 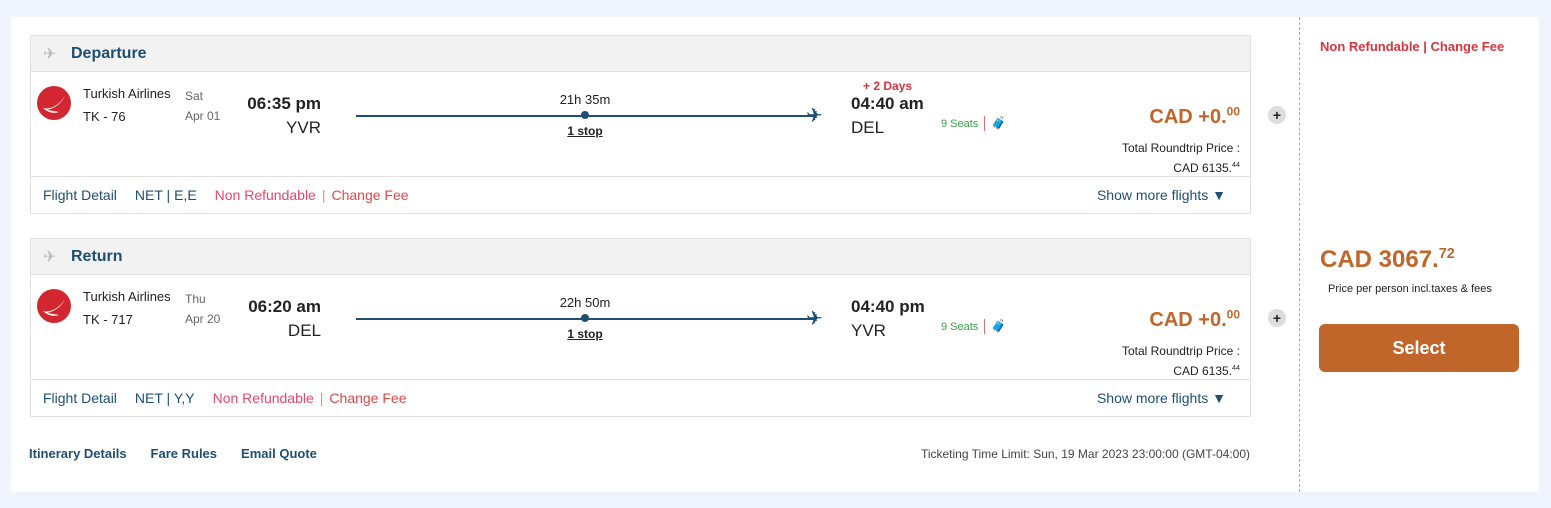 I want to click on flight-date: Apr 01, so click(x=203, y=116).